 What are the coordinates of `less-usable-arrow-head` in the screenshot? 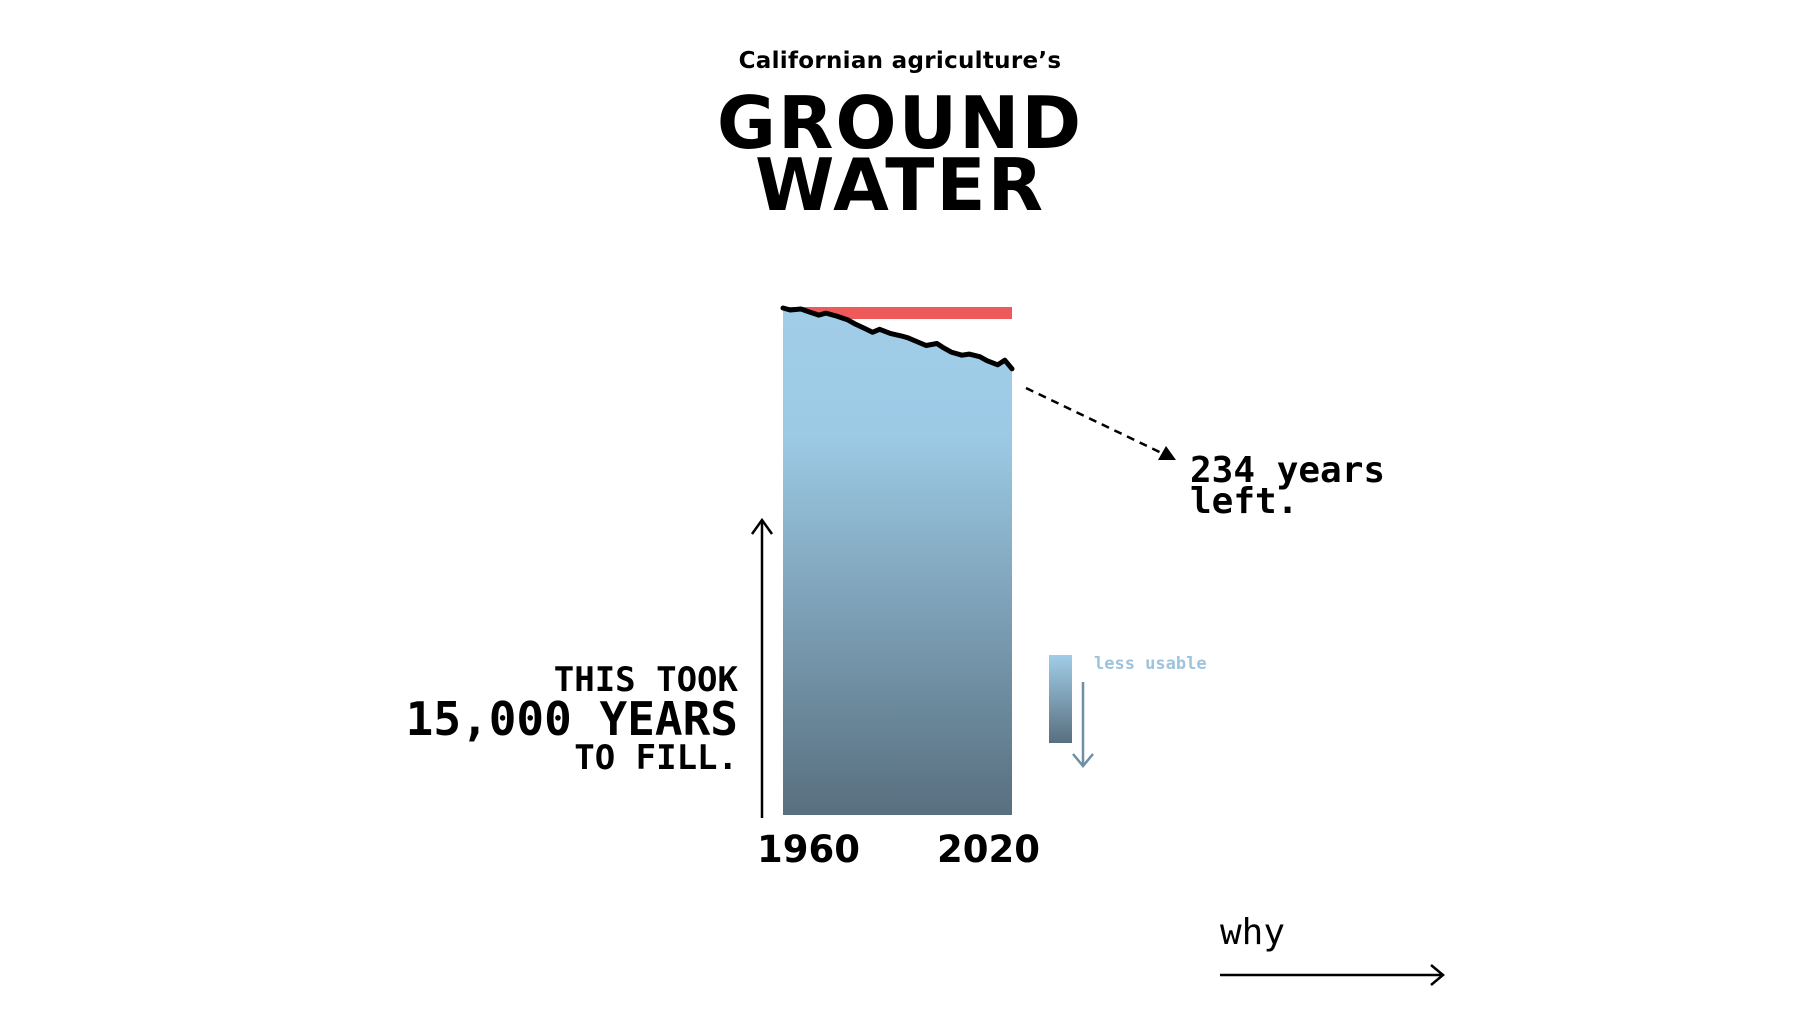 It's located at (1083, 760).